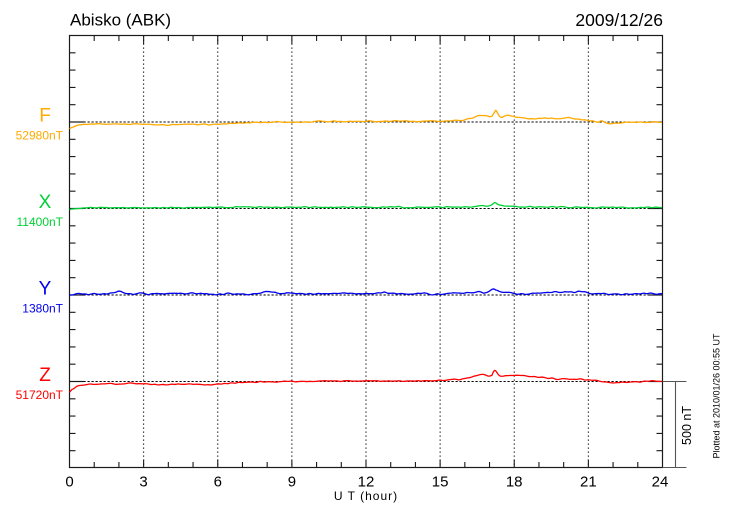  What do you see at coordinates (120, 19) in the screenshot?
I see `svg-text: Abisko (ABK)` at bounding box center [120, 19].